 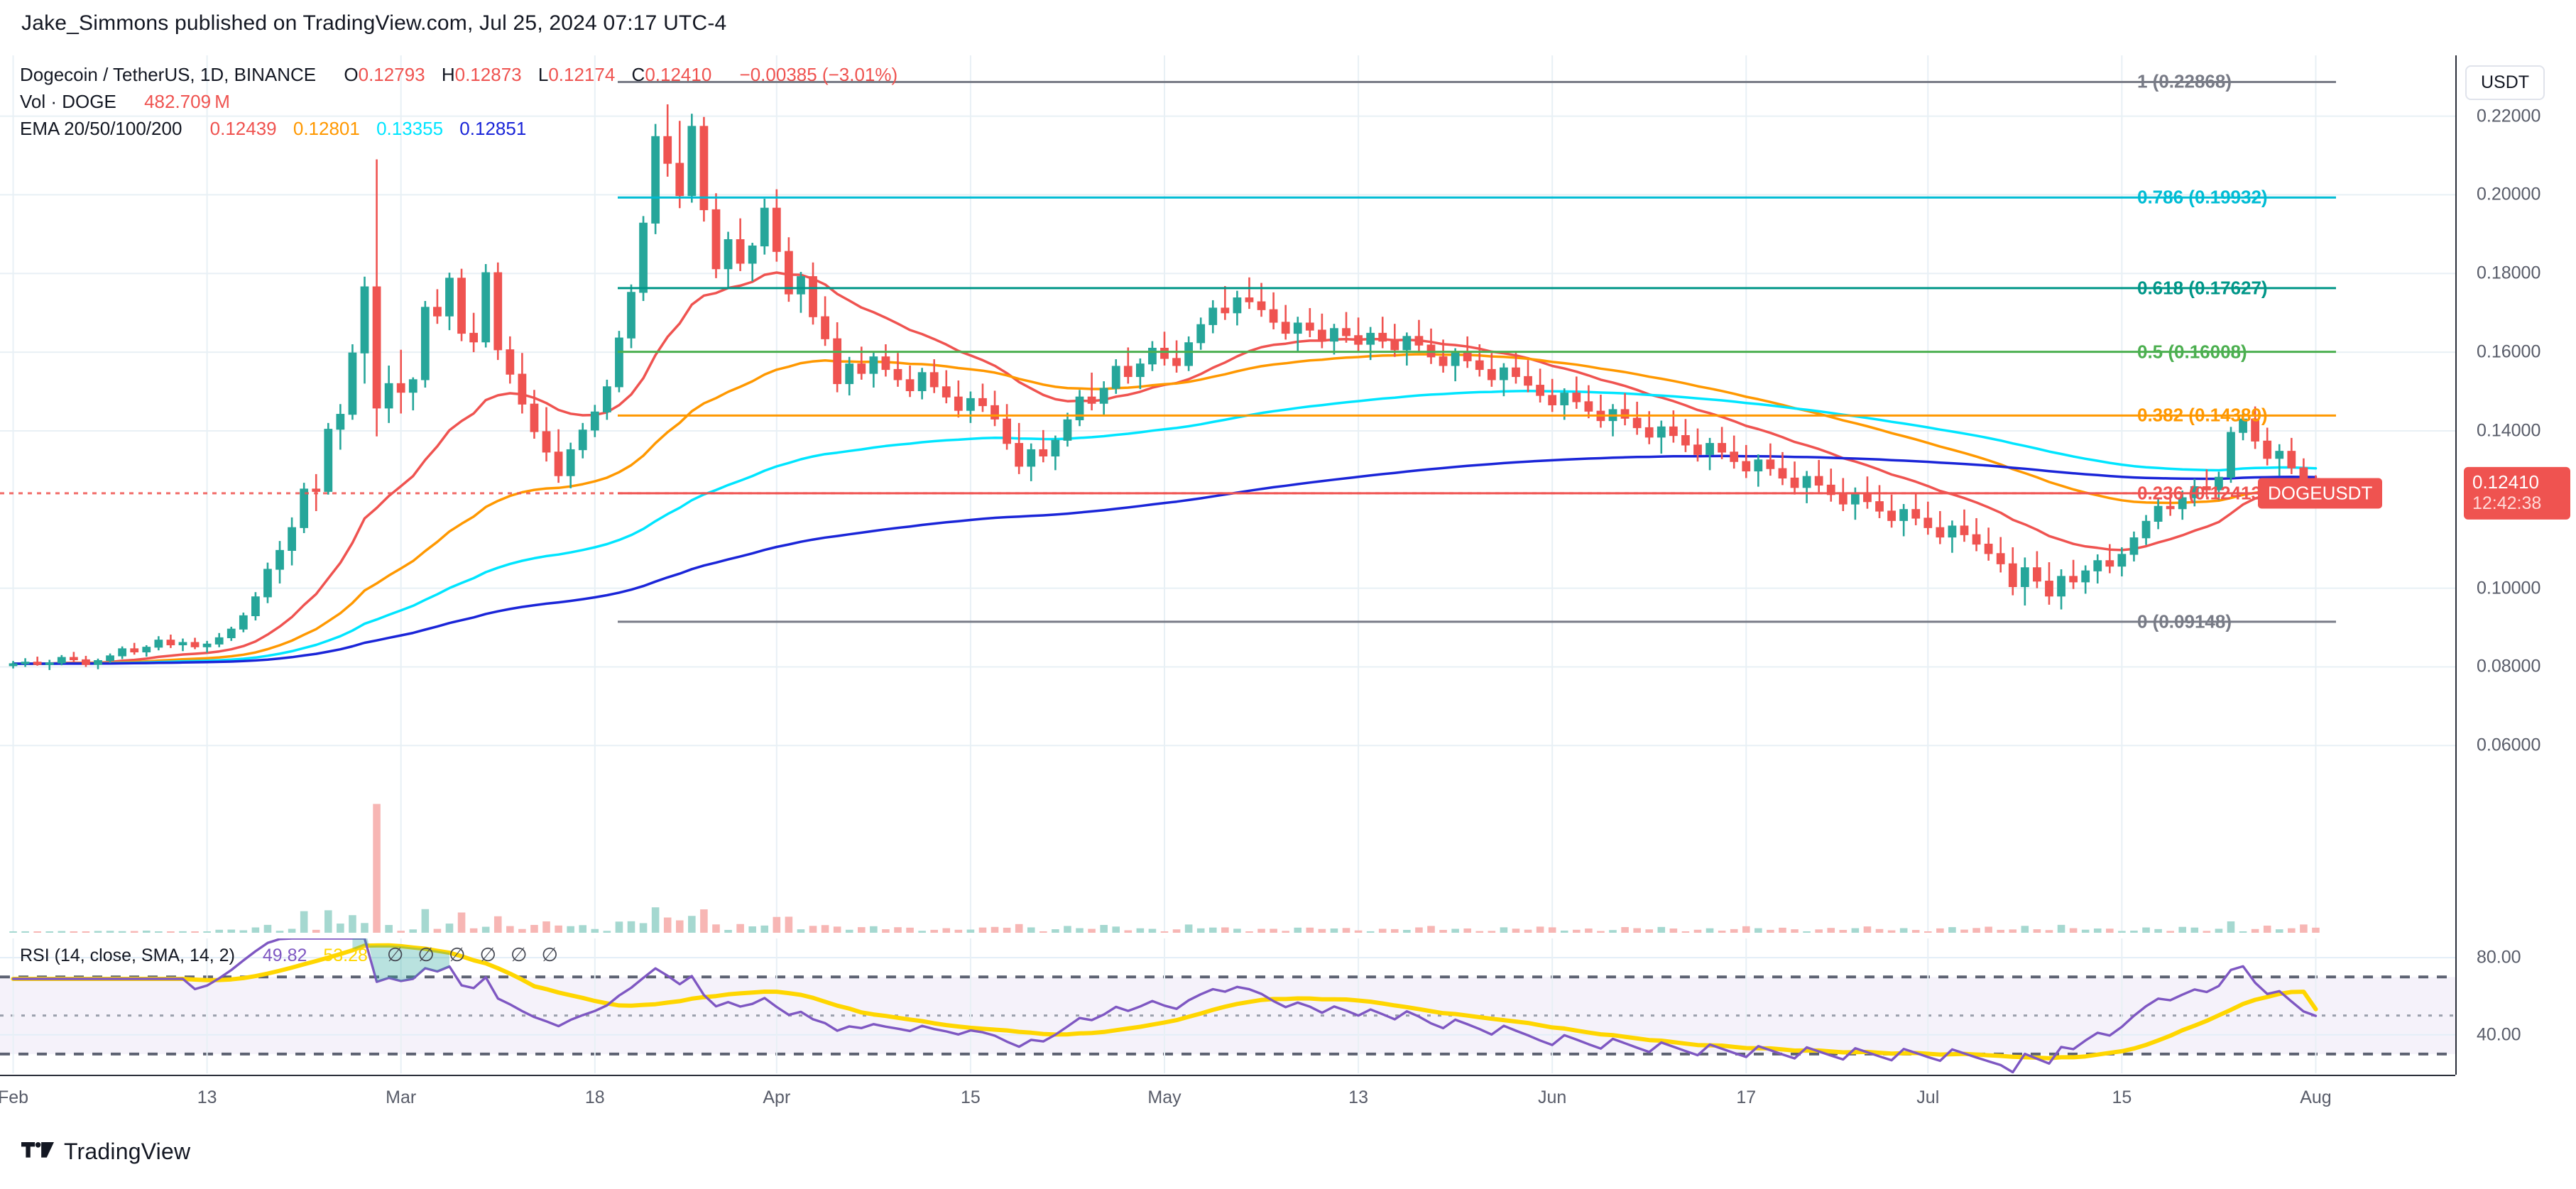 What do you see at coordinates (2499, 957) in the screenshot?
I see `rsi-tick-label: 80.00` at bounding box center [2499, 957].